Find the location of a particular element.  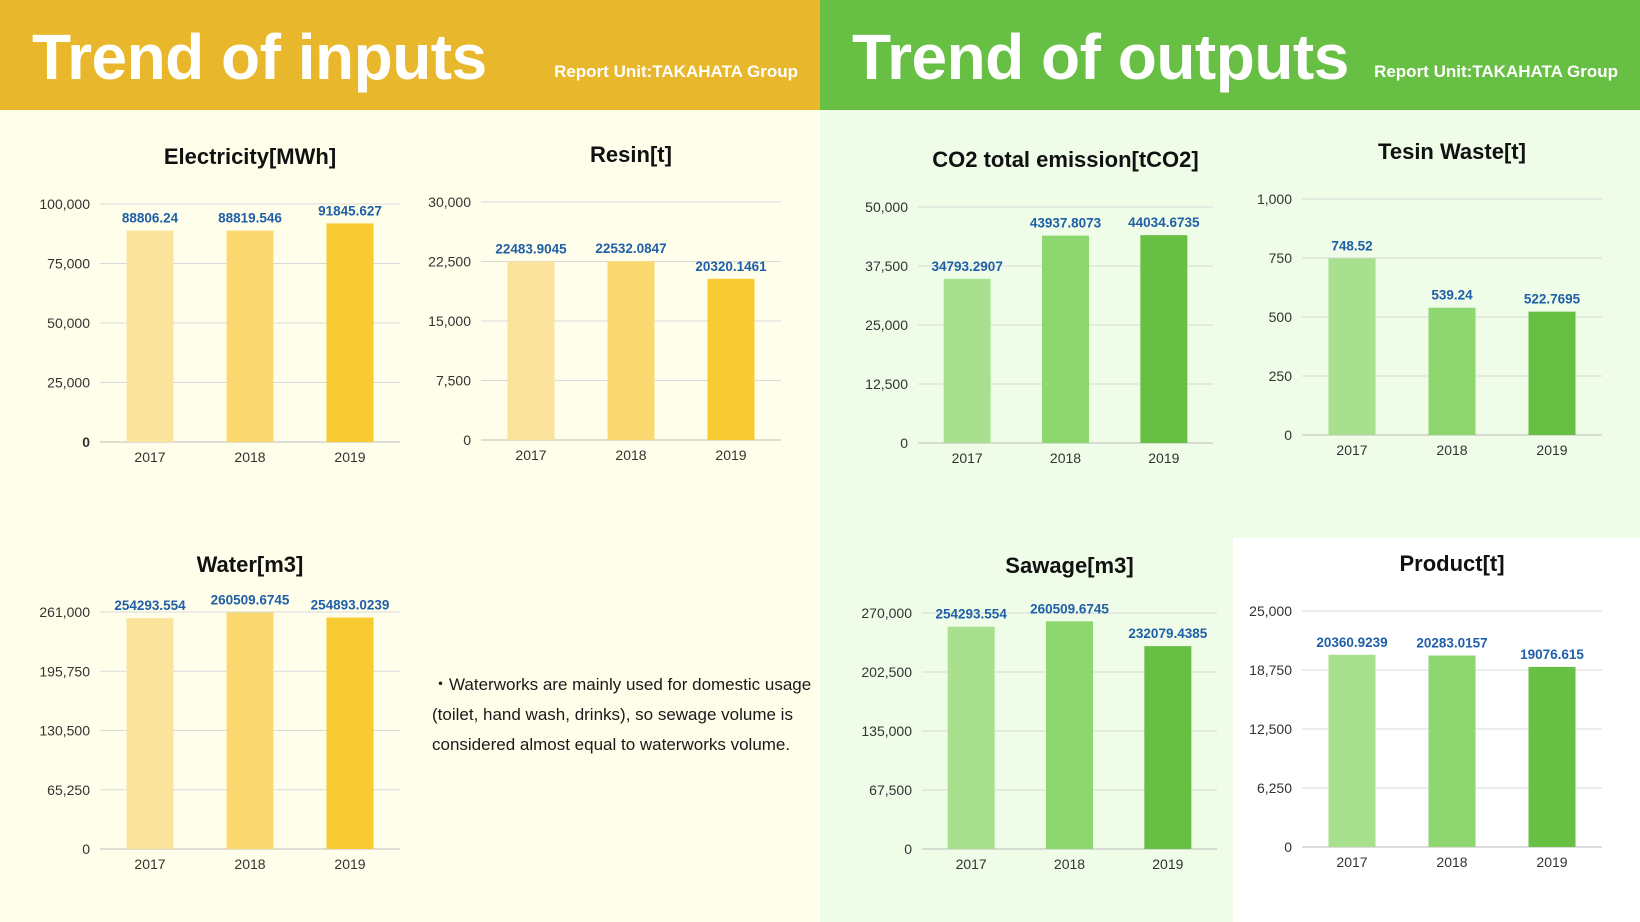

data-label: 43937.8073 is located at coordinates (1066, 223).